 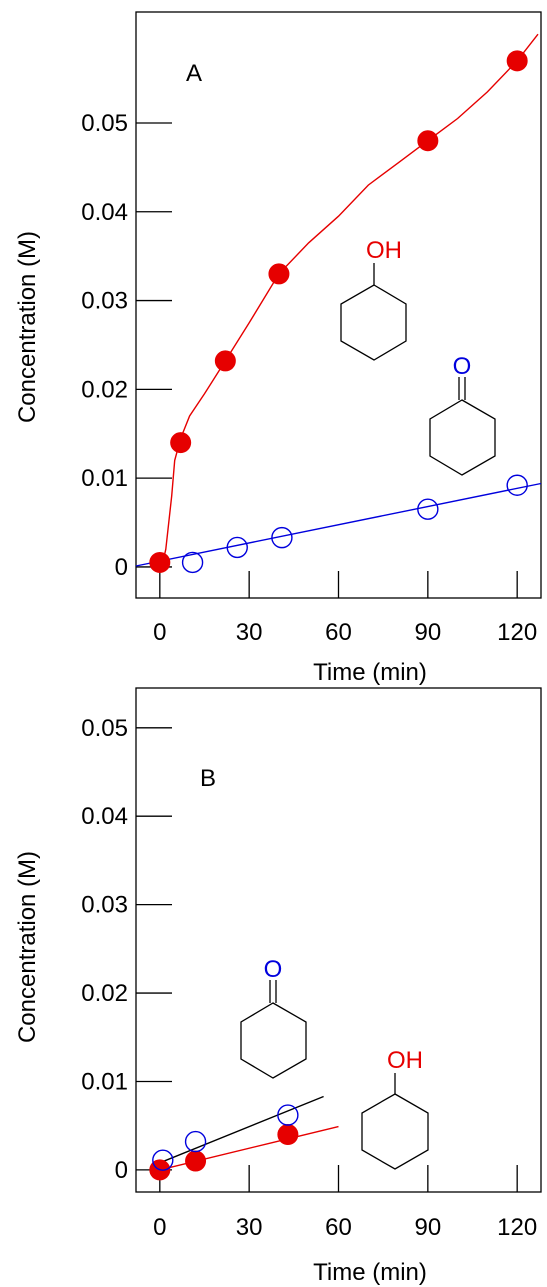 I want to click on panel-a-x-tick-label: 60, so click(x=338, y=632).